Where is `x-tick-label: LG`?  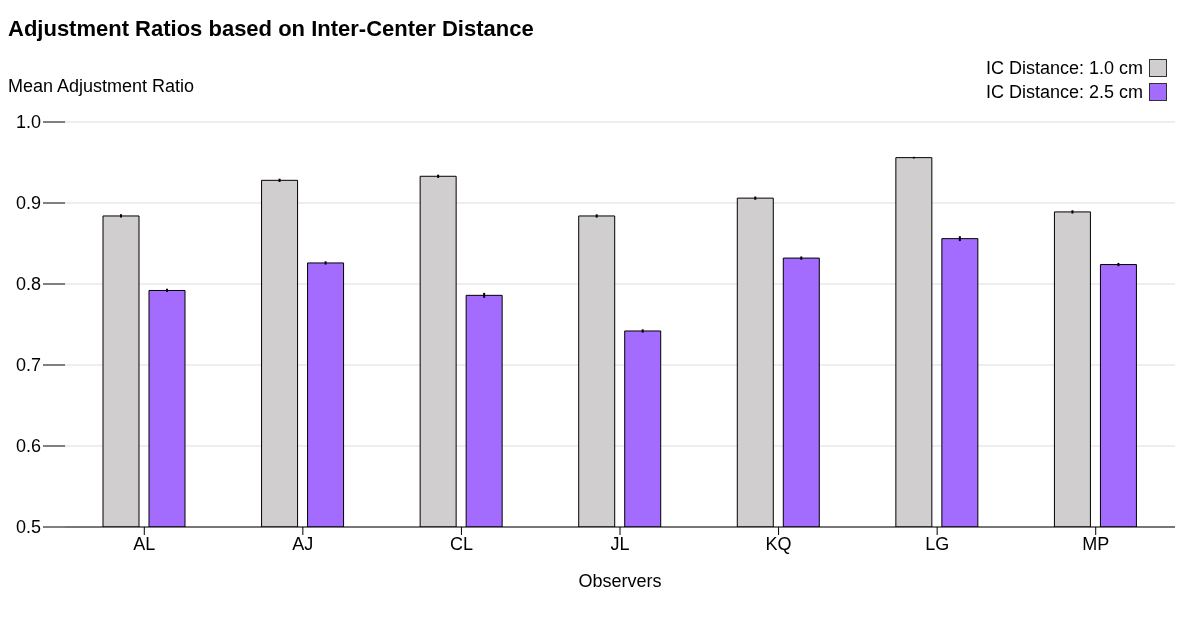
x-tick-label: LG is located at coordinates (937, 543).